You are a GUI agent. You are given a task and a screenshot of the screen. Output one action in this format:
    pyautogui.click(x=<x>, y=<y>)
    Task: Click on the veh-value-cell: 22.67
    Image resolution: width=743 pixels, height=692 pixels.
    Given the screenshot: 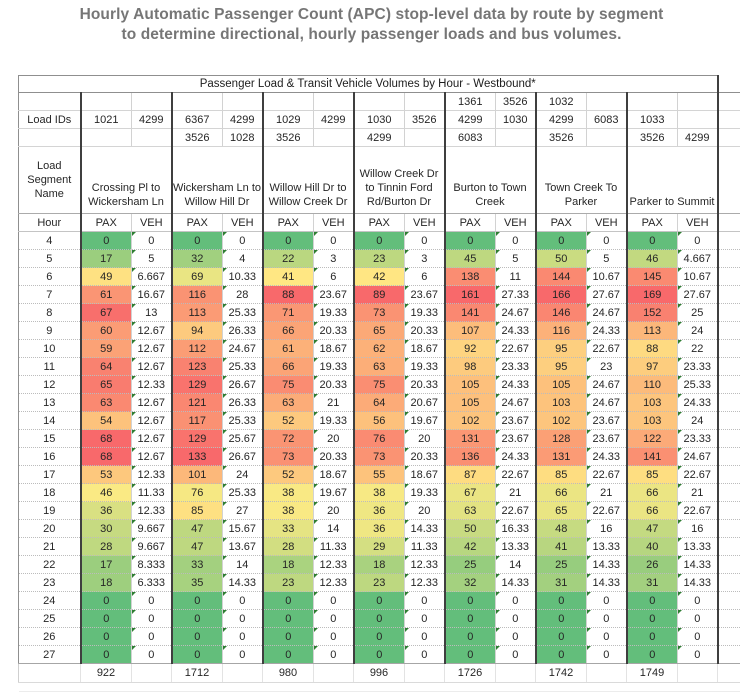 What is the action you would take?
    pyautogui.click(x=606, y=510)
    